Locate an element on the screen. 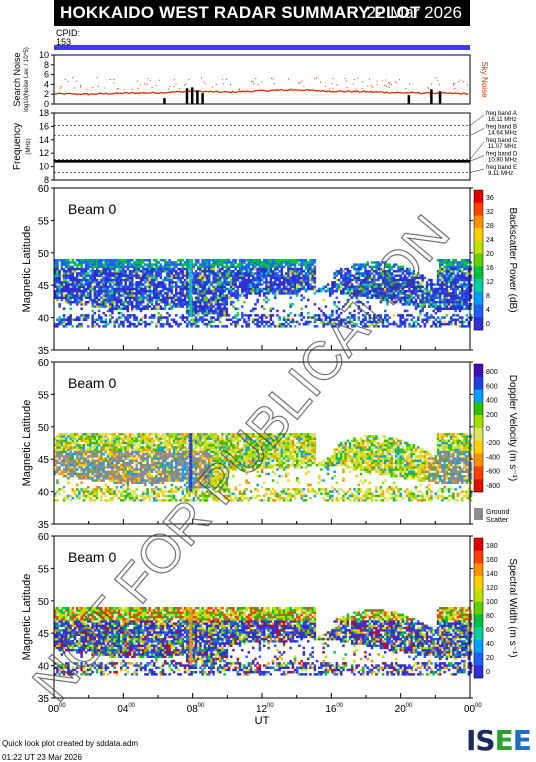 This screenshot has height=762, width=536. noise-ytick-label: 2 is located at coordinates (46, 94).